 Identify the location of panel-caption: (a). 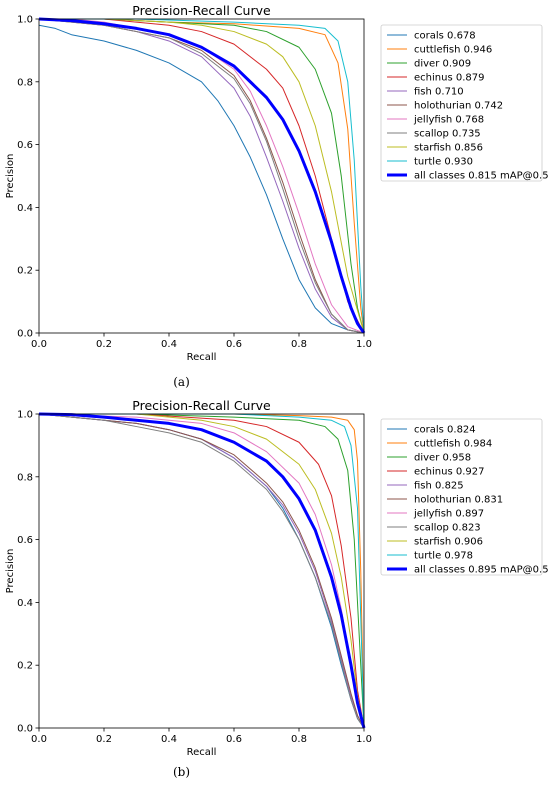
(181, 382).